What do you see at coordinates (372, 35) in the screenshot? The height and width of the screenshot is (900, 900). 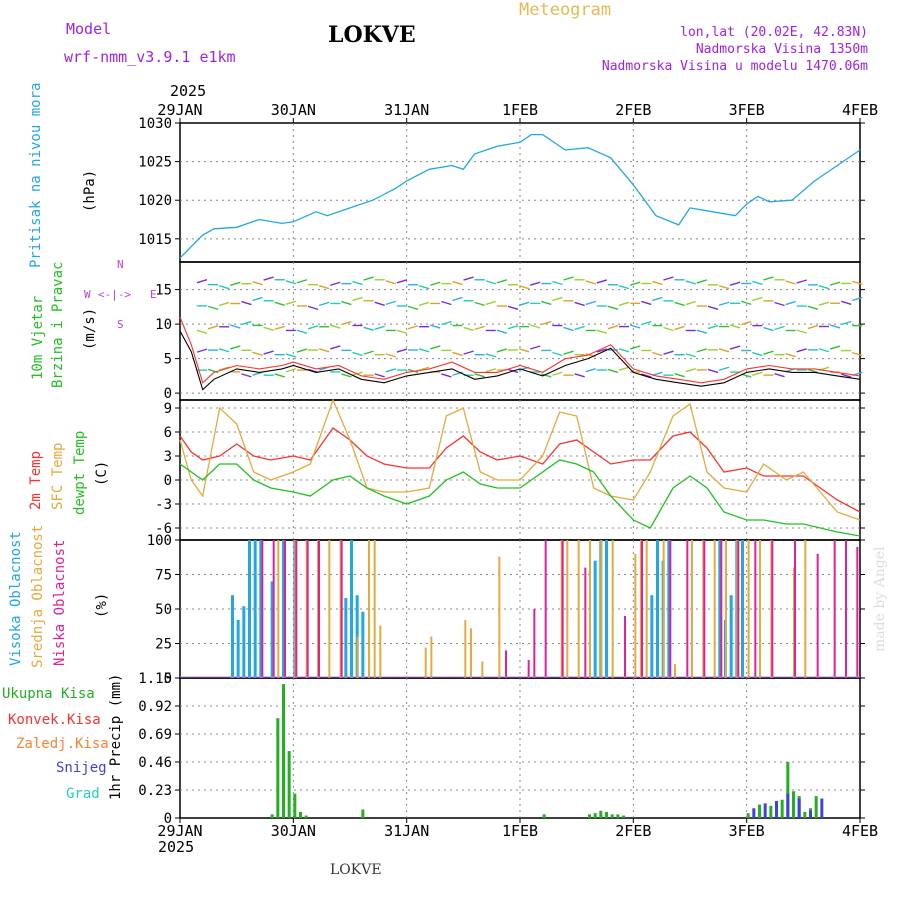 I see `station-title: LOKVE` at bounding box center [372, 35].